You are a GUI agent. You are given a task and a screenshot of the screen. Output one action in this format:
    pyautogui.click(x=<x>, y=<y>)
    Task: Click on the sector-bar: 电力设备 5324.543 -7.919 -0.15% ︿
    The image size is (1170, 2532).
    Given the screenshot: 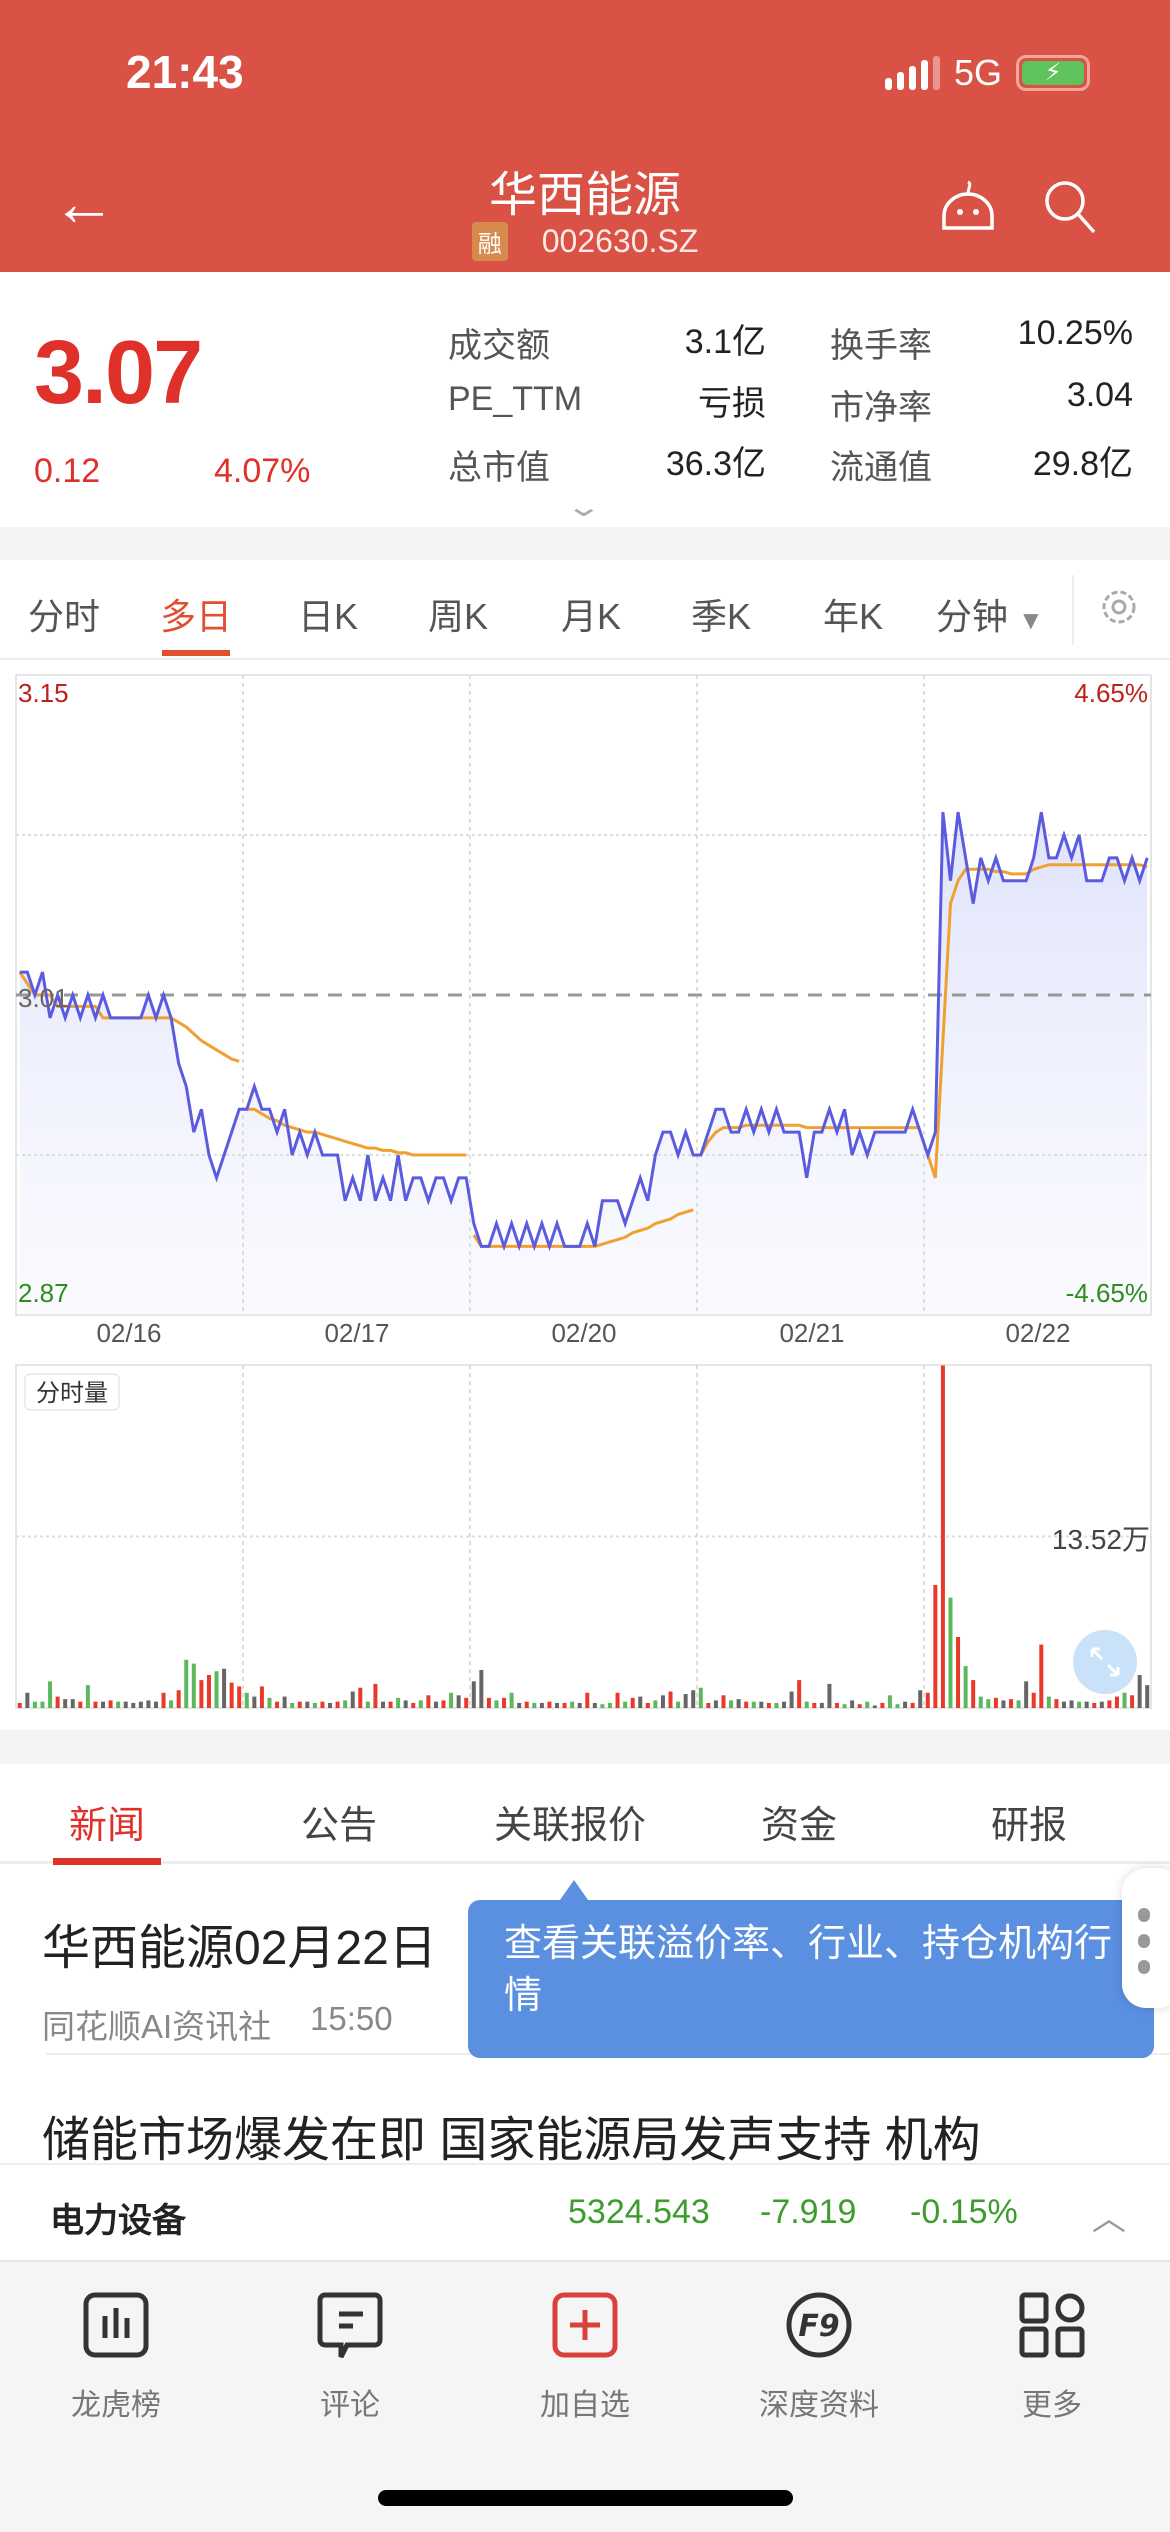 What is the action you would take?
    pyautogui.click(x=585, y=2211)
    